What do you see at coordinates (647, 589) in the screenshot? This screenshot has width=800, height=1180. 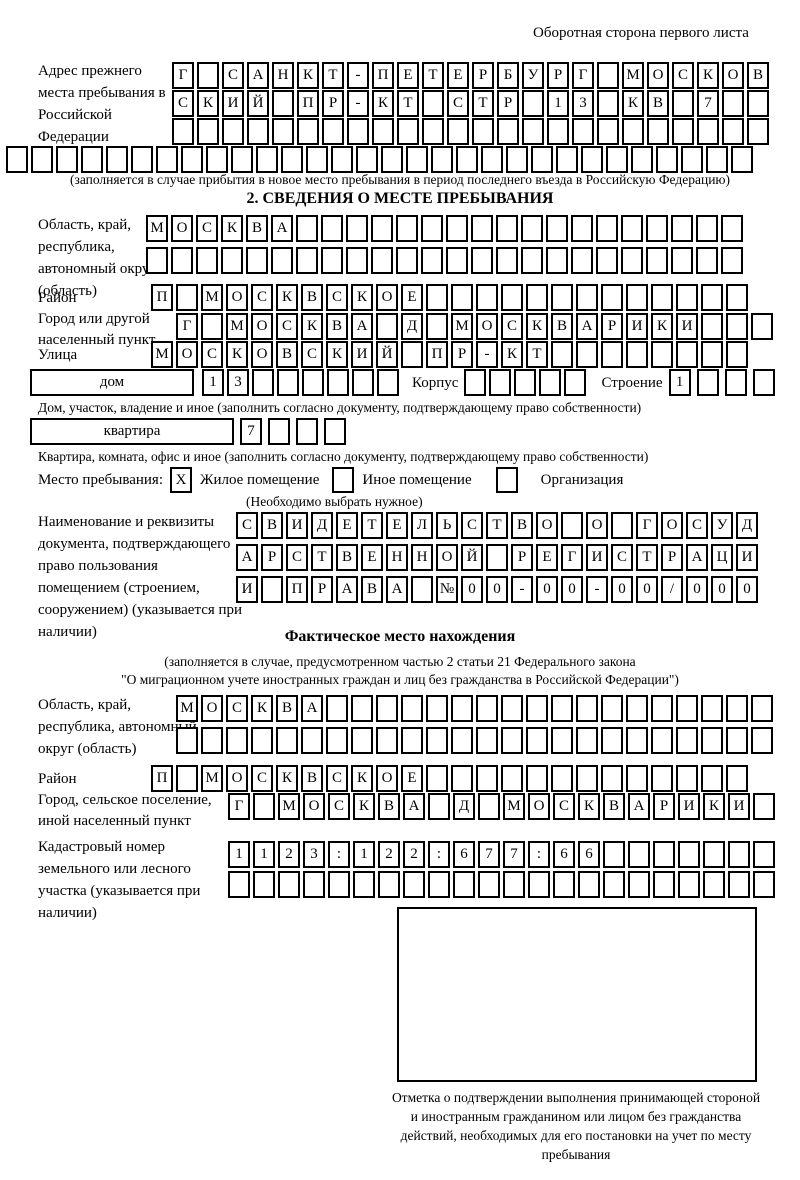 I see `char-cell: 0` at bounding box center [647, 589].